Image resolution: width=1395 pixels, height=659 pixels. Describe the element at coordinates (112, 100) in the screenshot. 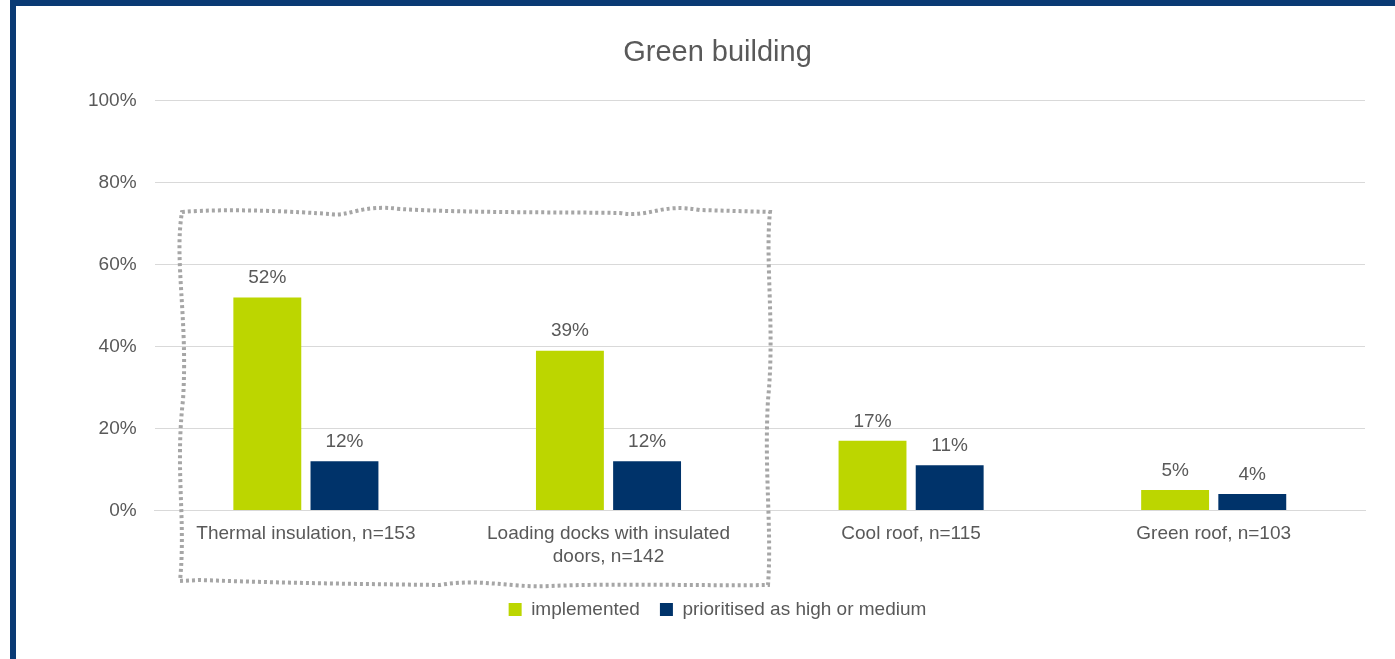

I see `y-tick-label: 100%` at that location.